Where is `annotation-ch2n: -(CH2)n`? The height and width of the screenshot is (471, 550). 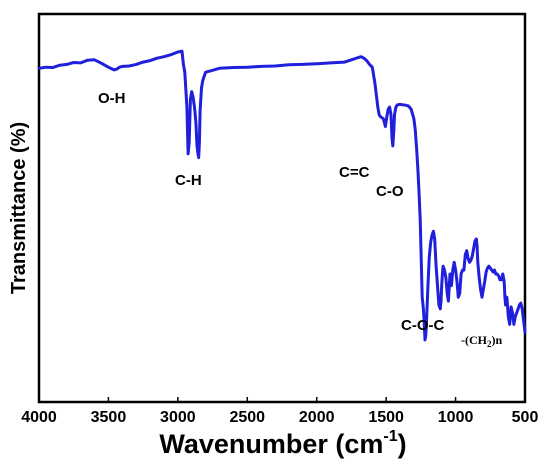
annotation-ch2n: -(CH2)n is located at coordinates (481, 341).